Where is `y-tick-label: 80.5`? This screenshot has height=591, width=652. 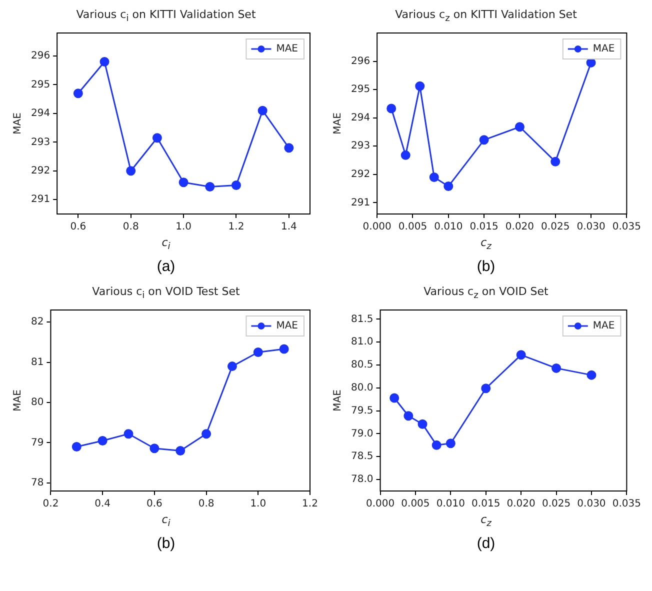 y-tick-label: 80.5 is located at coordinates (362, 365).